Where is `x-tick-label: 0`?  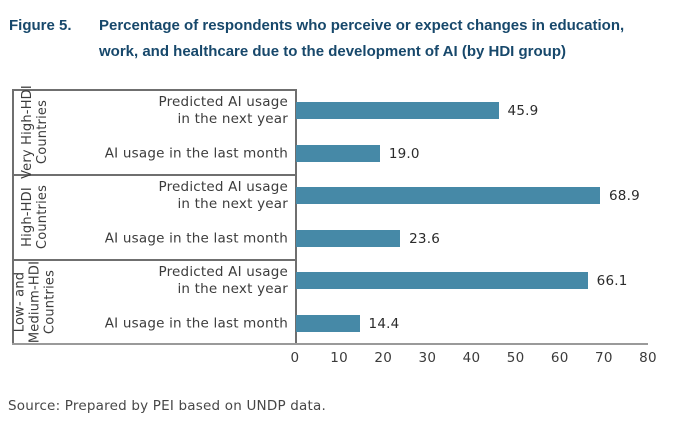
x-tick-label: 0 is located at coordinates (295, 358).